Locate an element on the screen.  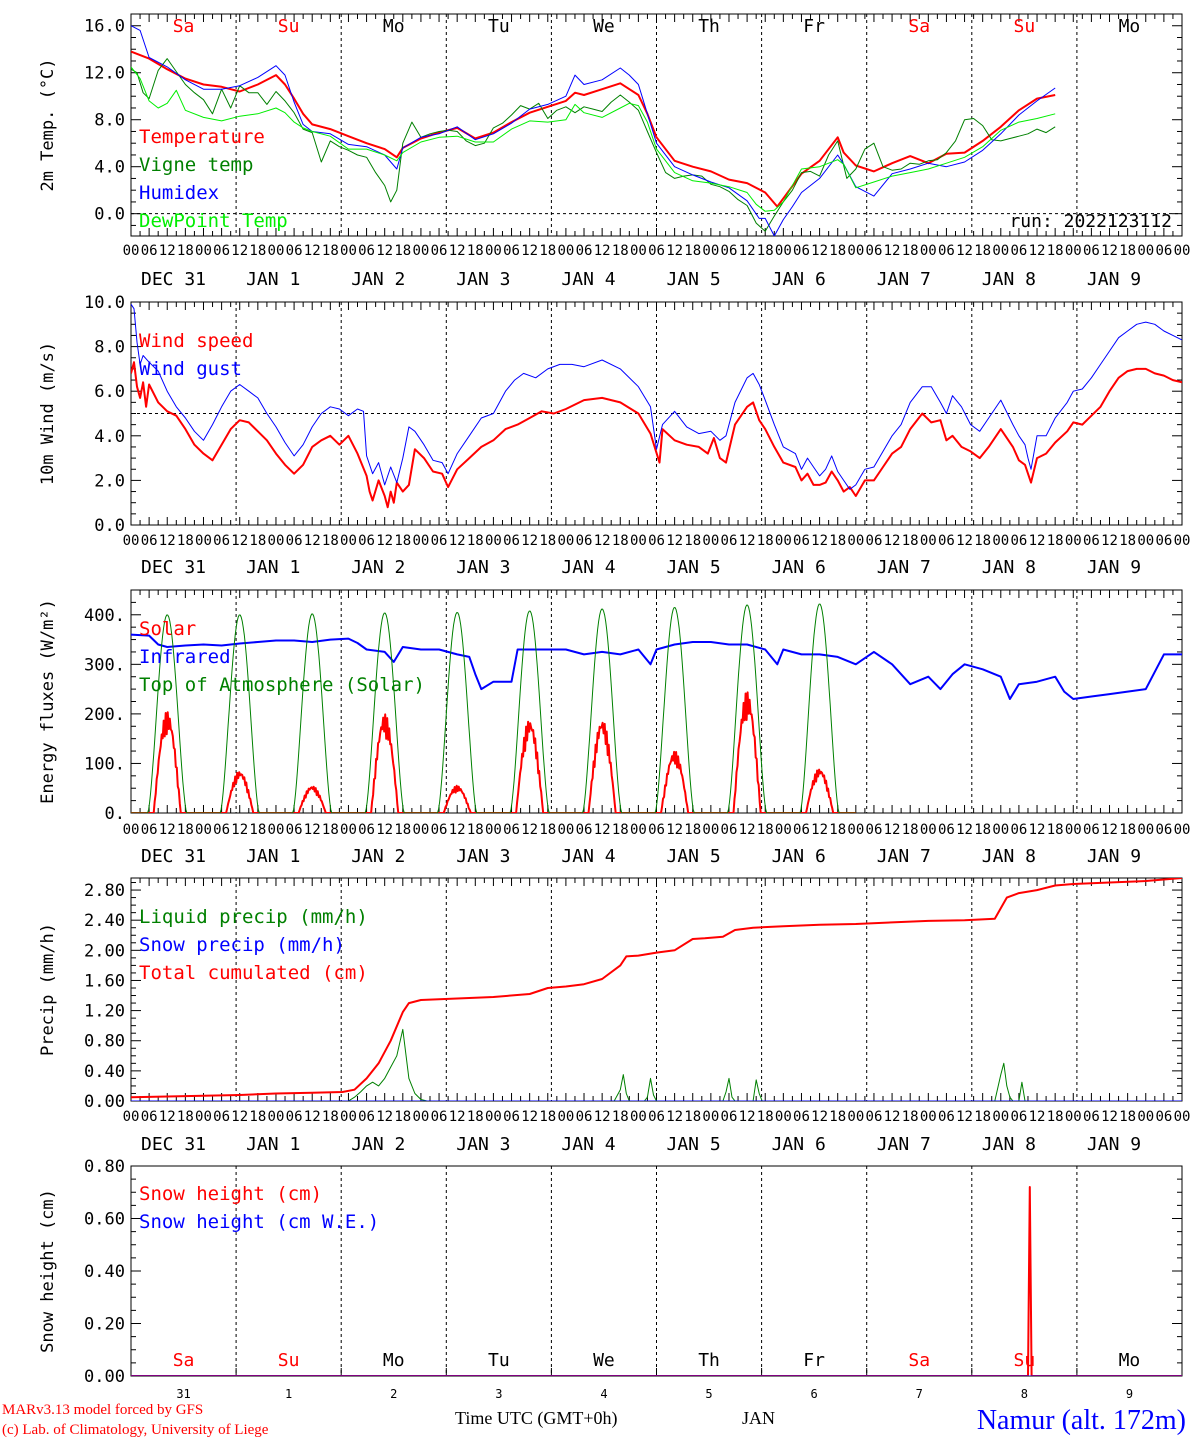
y-tick-label: 0.40 is located at coordinates (104, 1072).